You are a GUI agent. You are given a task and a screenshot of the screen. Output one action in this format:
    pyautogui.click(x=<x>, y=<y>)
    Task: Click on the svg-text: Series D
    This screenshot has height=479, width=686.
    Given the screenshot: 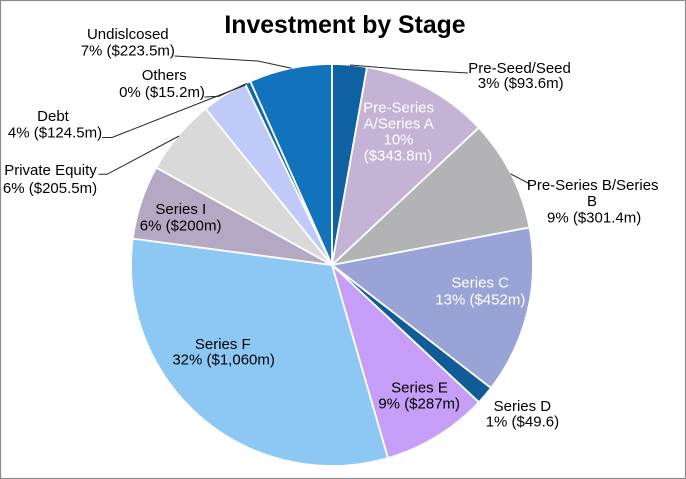 What is the action you would take?
    pyautogui.click(x=523, y=406)
    